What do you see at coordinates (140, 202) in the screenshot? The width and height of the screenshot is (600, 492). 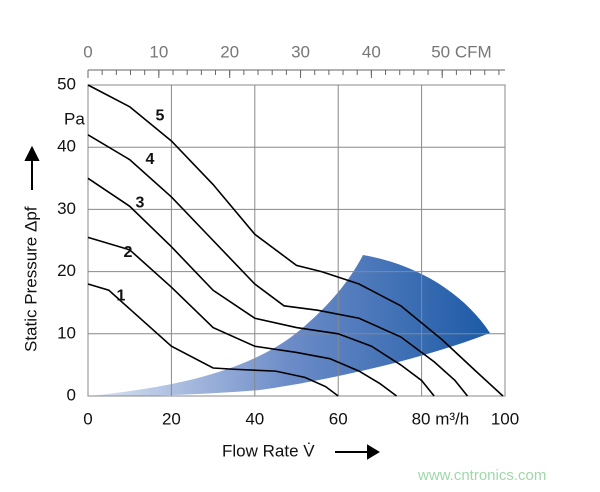 I see `curve-label: 3` at bounding box center [140, 202].